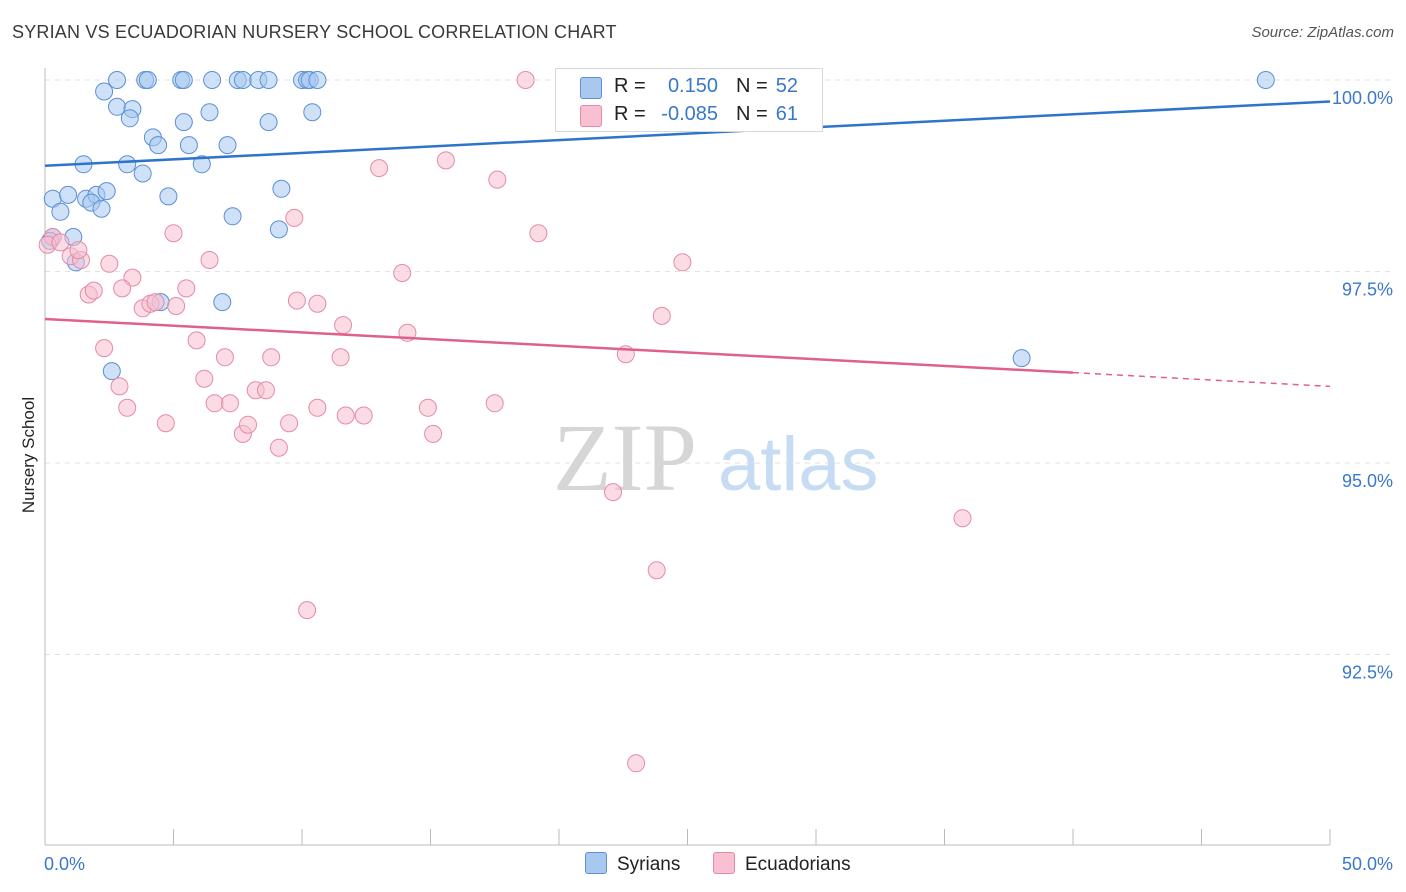  Describe the element at coordinates (798, 464) in the screenshot. I see `watermark-atlas: atlas` at that location.